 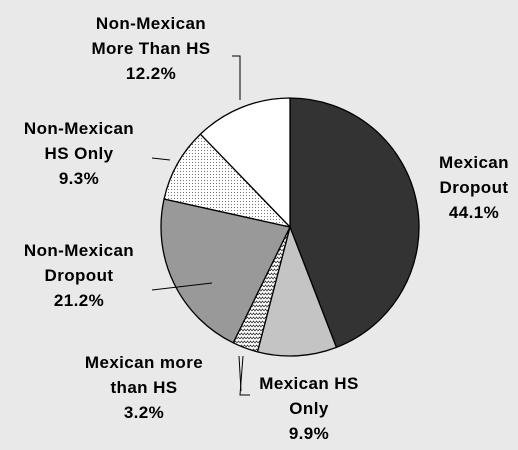 I want to click on pie-slice-non-mexican-dropout, so click(x=225, y=271).